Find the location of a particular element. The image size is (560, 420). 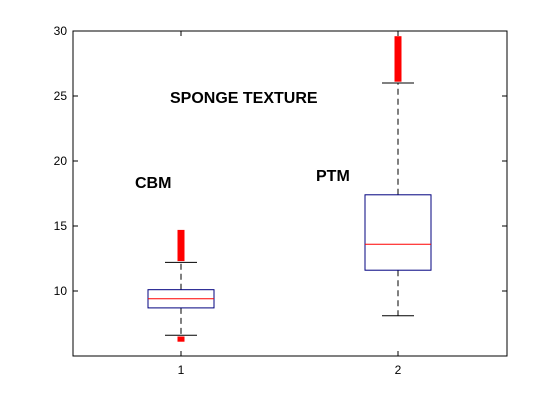

y-tick-label-20: 20 is located at coordinates (61, 161).